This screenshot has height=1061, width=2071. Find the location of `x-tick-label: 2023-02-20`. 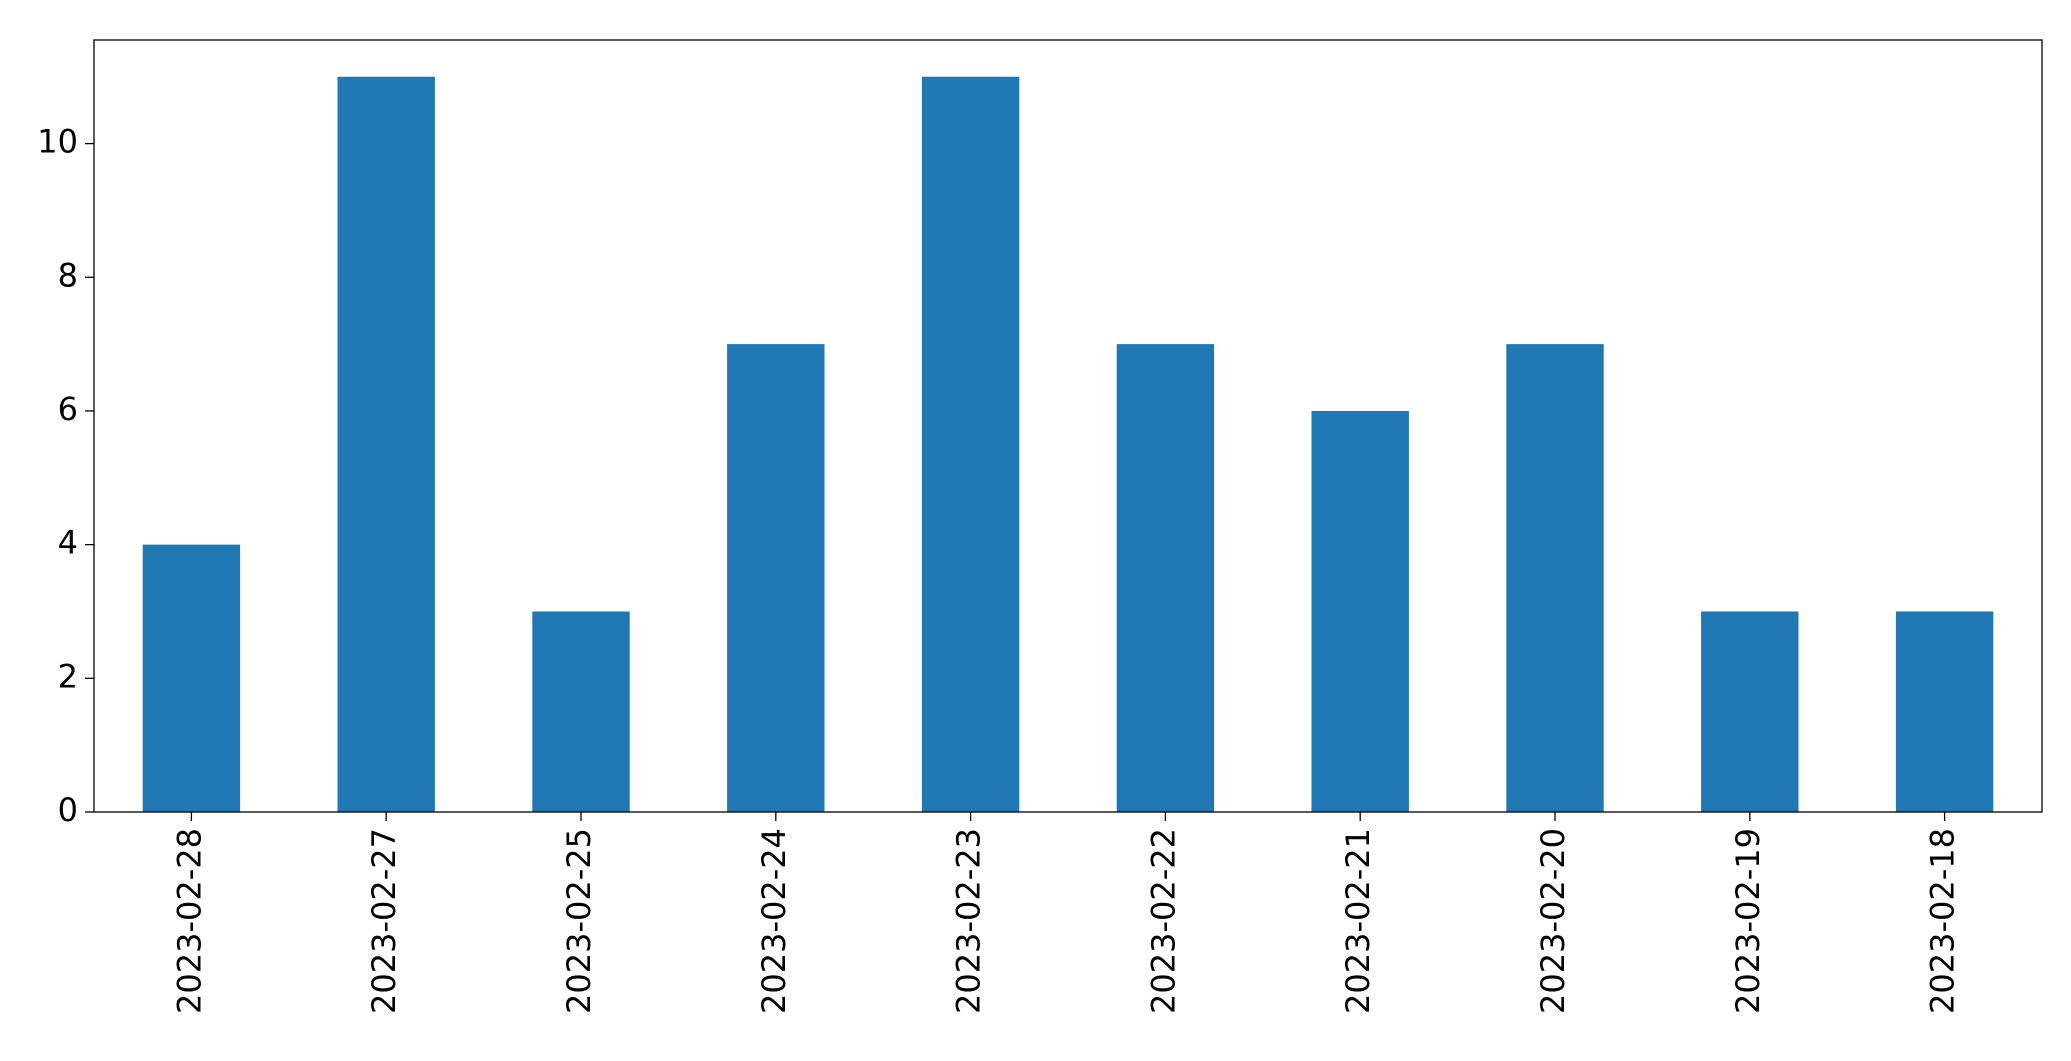

x-tick-label: 2023-02-20 is located at coordinates (1553, 921).